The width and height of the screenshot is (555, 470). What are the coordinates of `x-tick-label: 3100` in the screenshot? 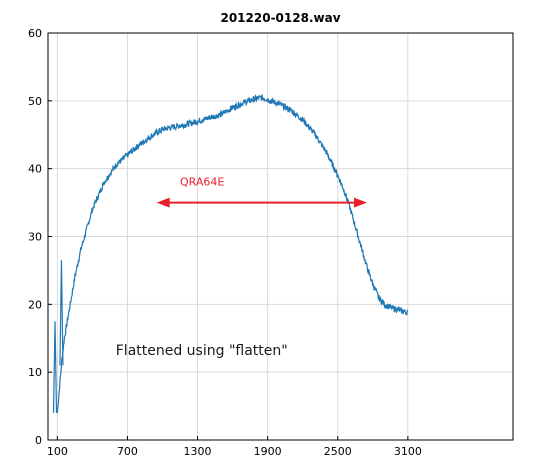 It's located at (408, 451).